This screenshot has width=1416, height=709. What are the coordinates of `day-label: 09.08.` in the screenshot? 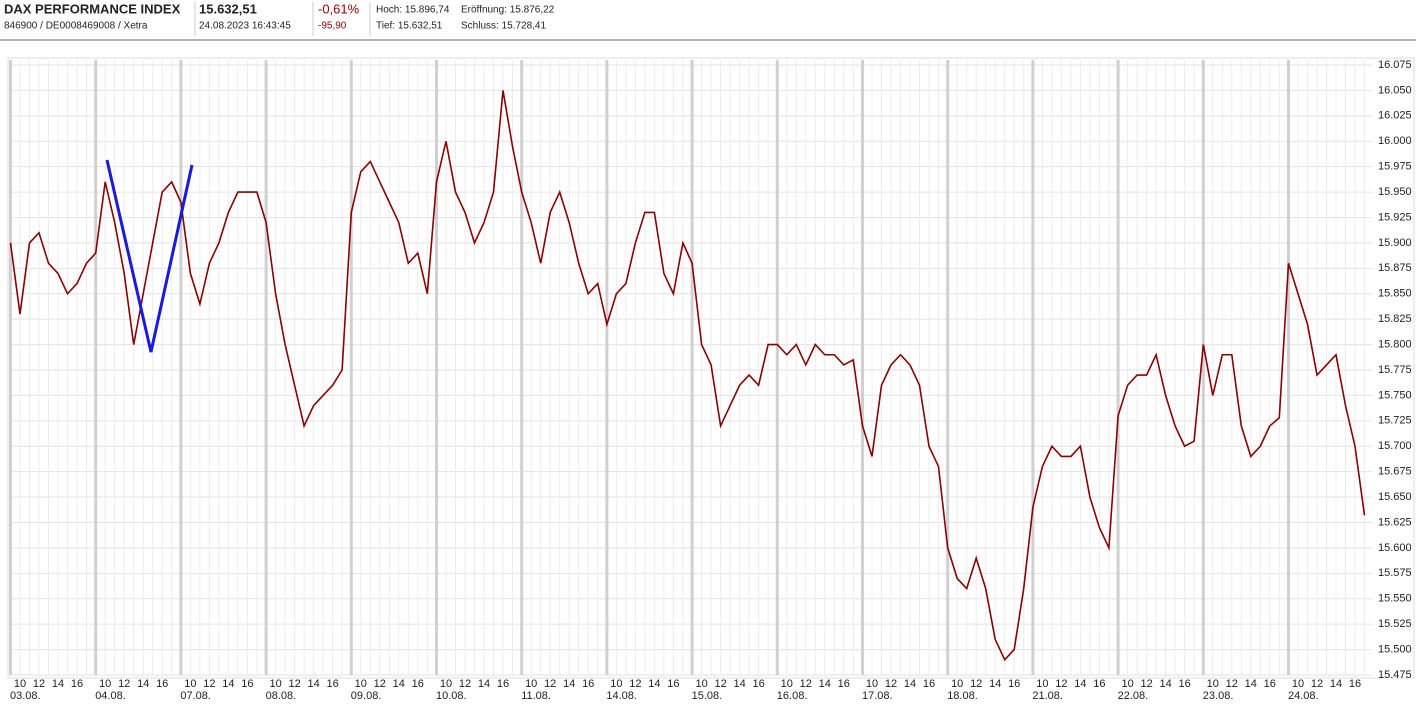 It's located at (366, 696).